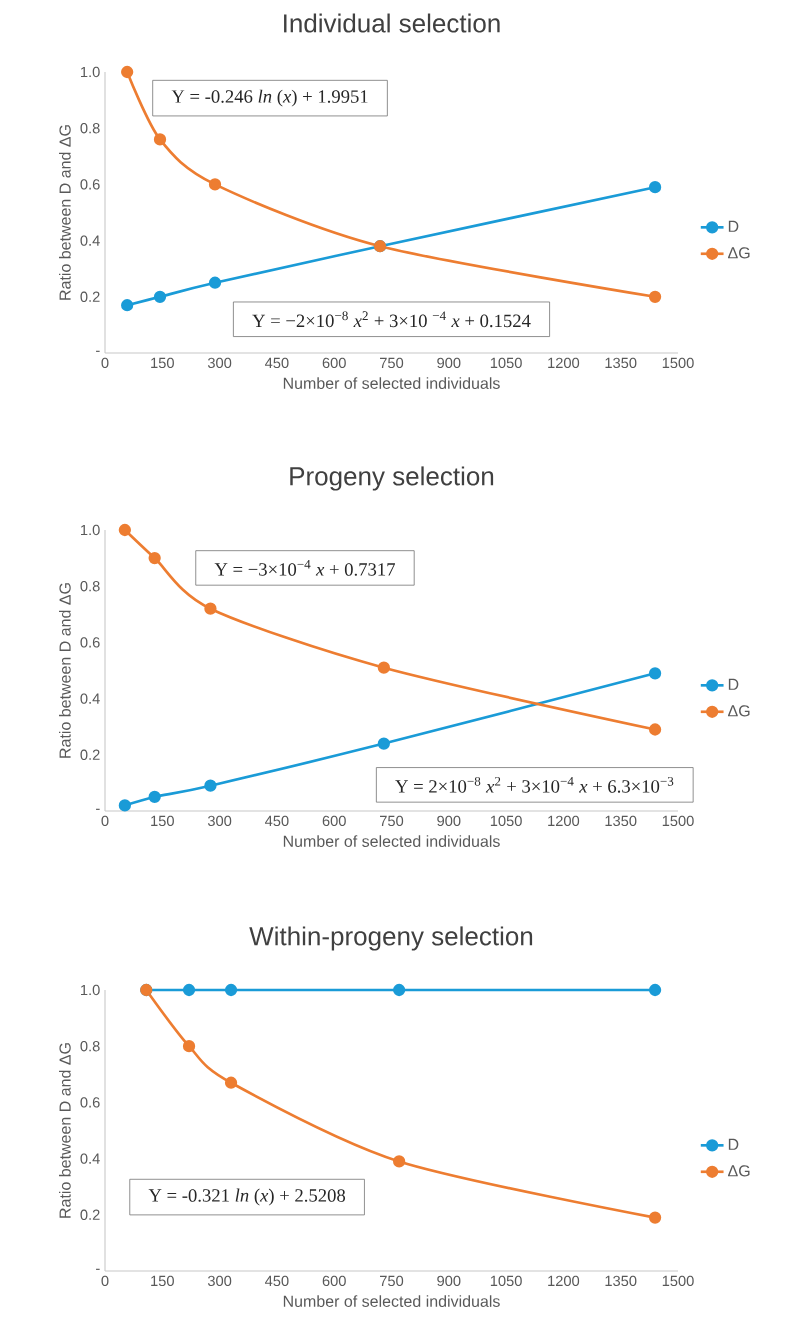 The width and height of the screenshot is (798, 1332). I want to click on chart-title: Progeny selection, so click(392, 478).